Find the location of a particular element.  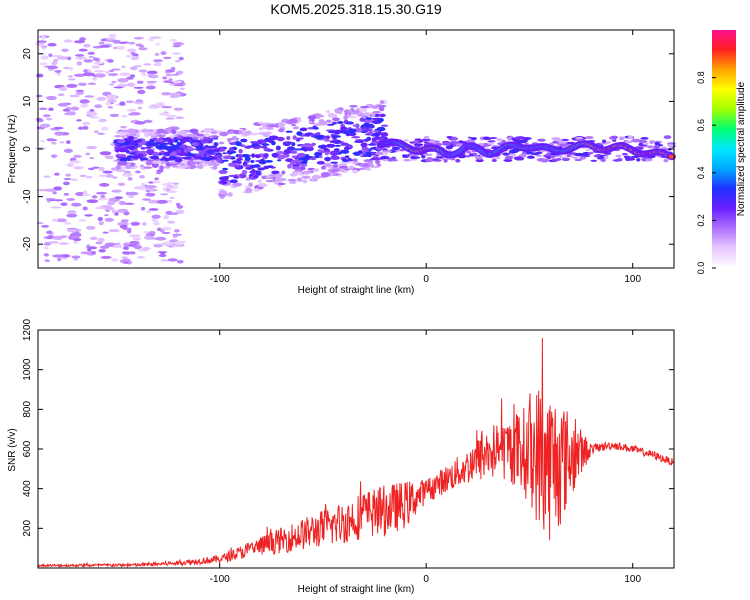

snr-xtick-label: 0 is located at coordinates (426, 579).